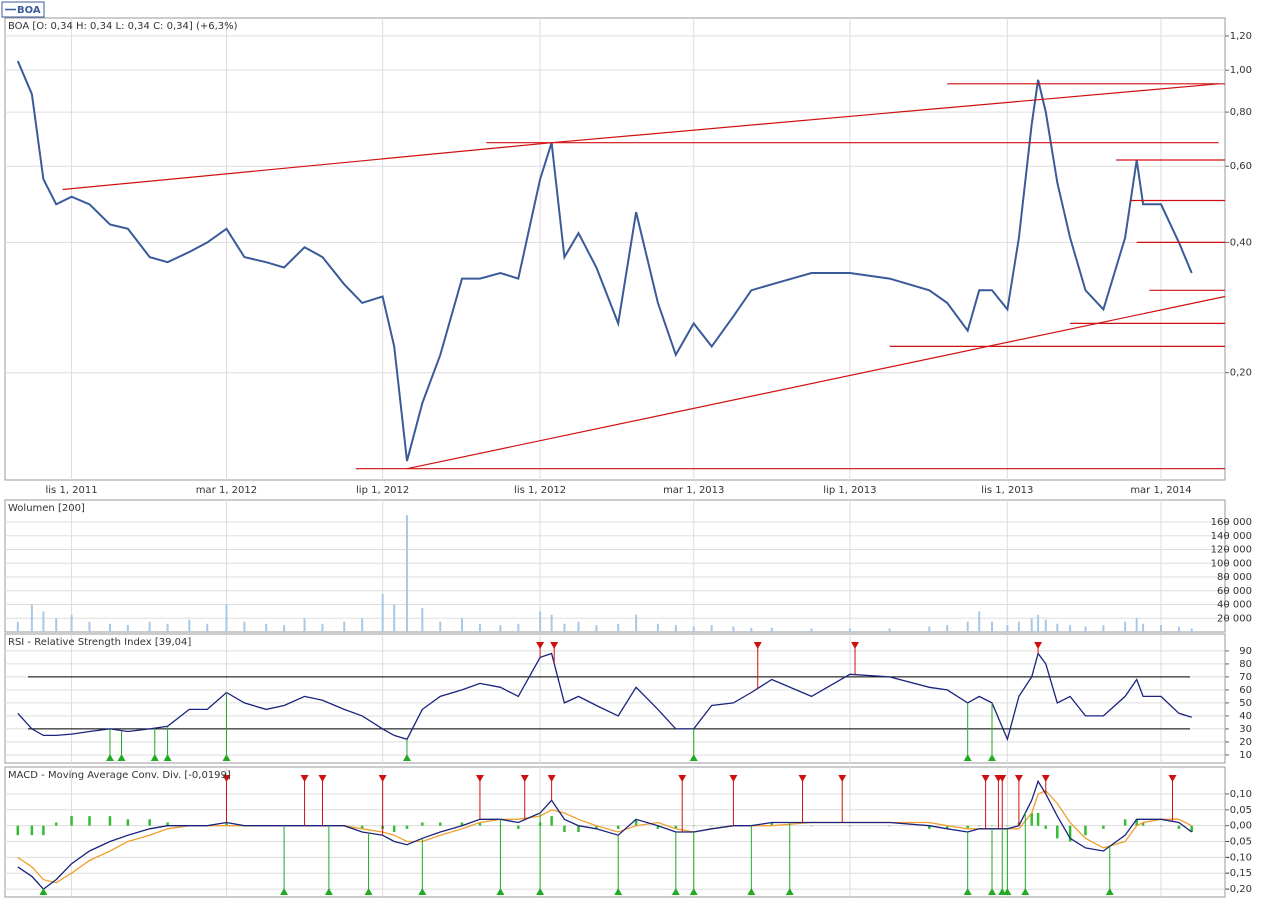 Image resolution: width=1272 pixels, height=899 pixels. Describe the element at coordinates (1241, 826) in the screenshot. I see `y-tick-label: 0,00` at that location.